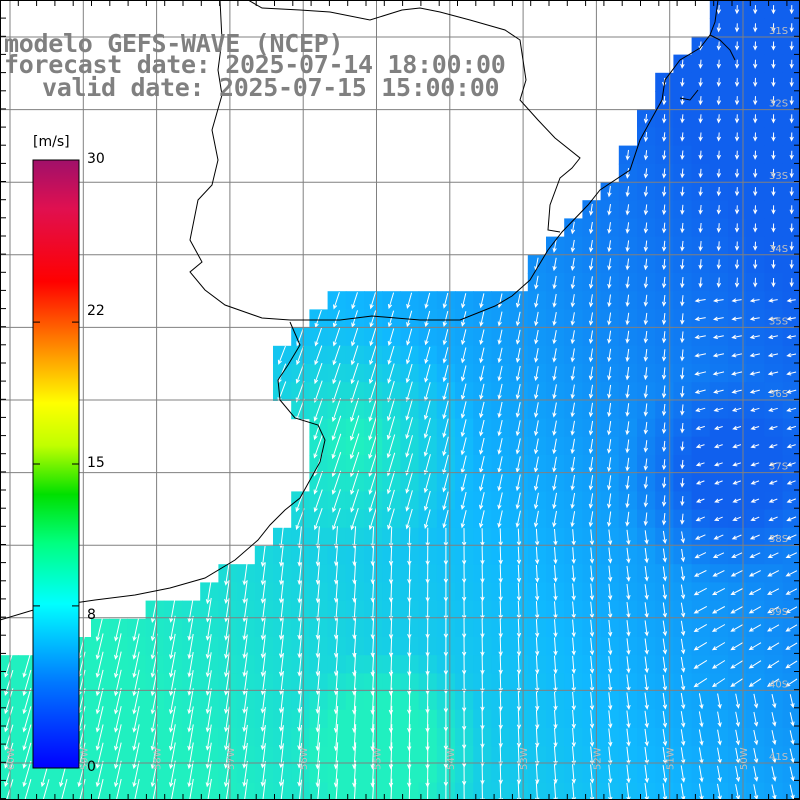 The image size is (800, 800). I want to click on latitude-label: 40S, so click(778, 684).